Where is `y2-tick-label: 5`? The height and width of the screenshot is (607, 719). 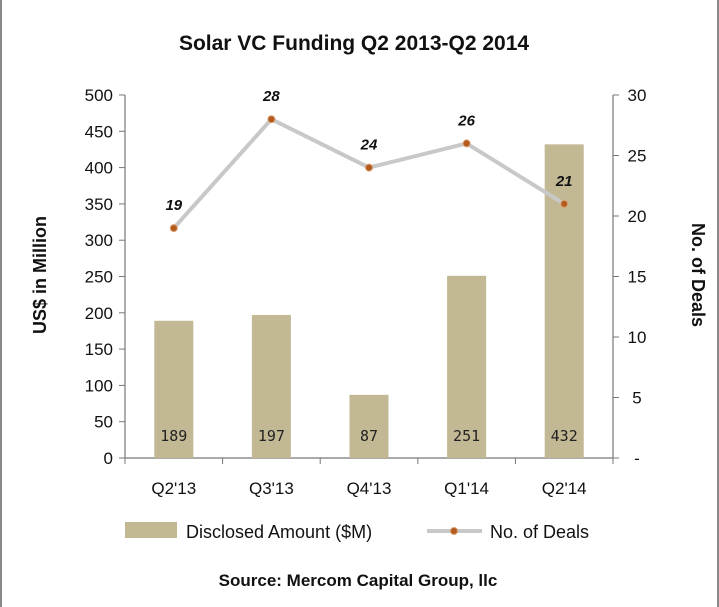 y2-tick-label: 5 is located at coordinates (636, 398).